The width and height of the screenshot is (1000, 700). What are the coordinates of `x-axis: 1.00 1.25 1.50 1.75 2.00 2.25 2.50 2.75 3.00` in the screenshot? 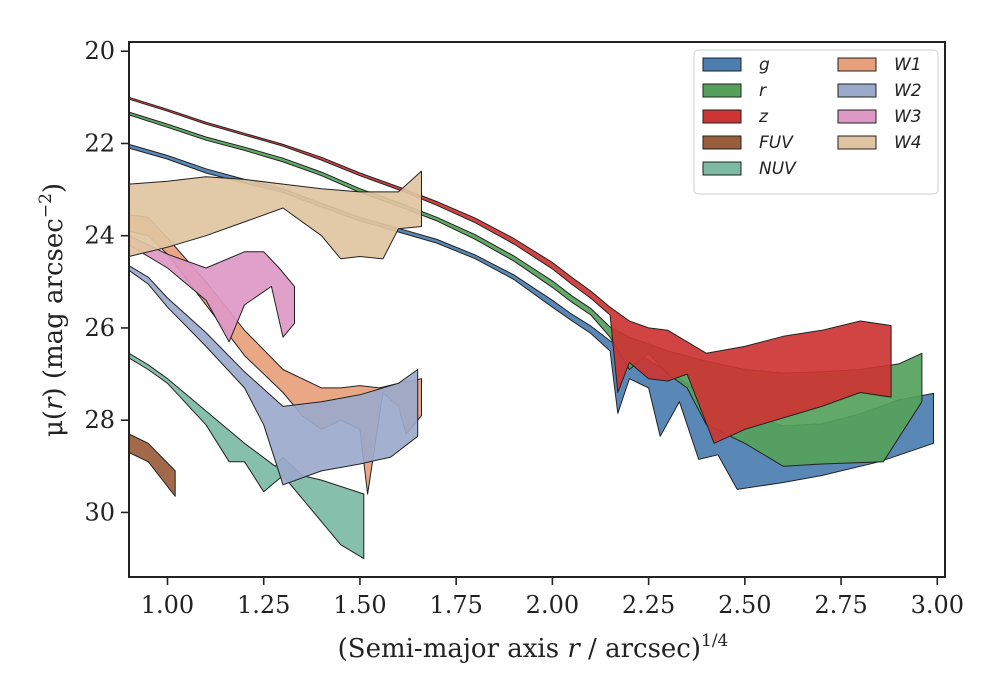 It's located at (552, 598).